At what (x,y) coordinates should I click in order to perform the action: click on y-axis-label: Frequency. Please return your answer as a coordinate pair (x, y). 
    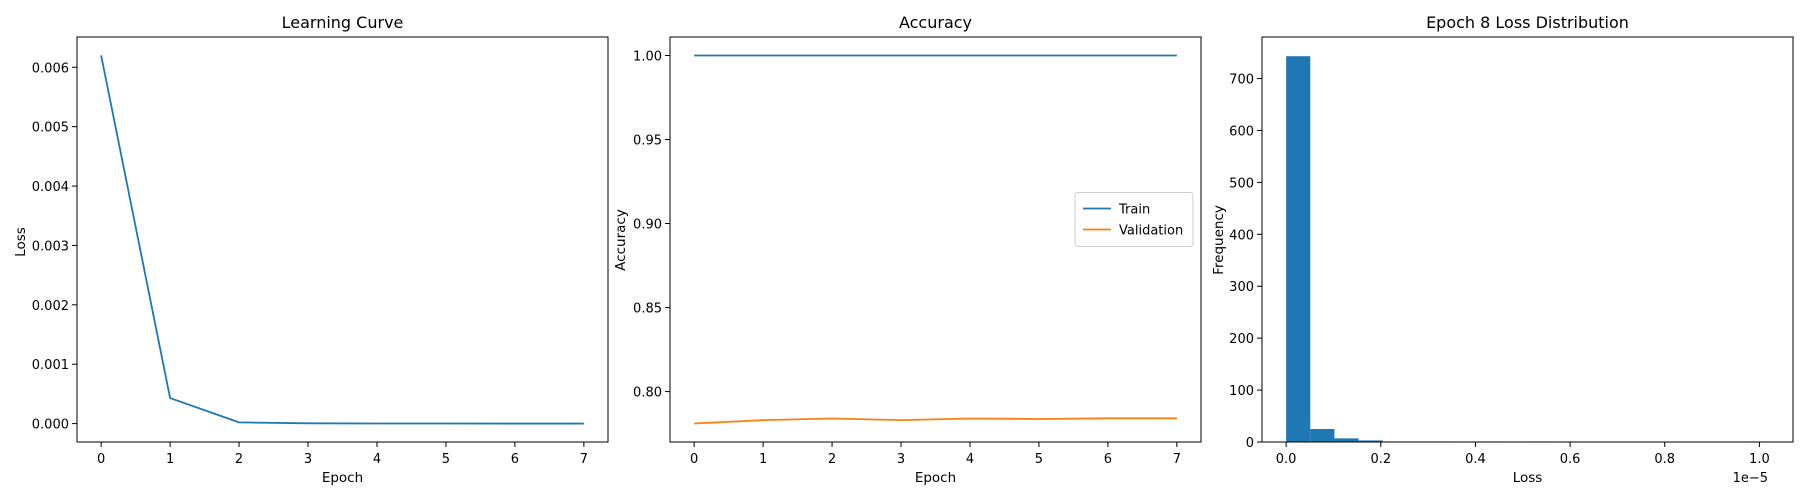
    Looking at the image, I should click on (1219, 240).